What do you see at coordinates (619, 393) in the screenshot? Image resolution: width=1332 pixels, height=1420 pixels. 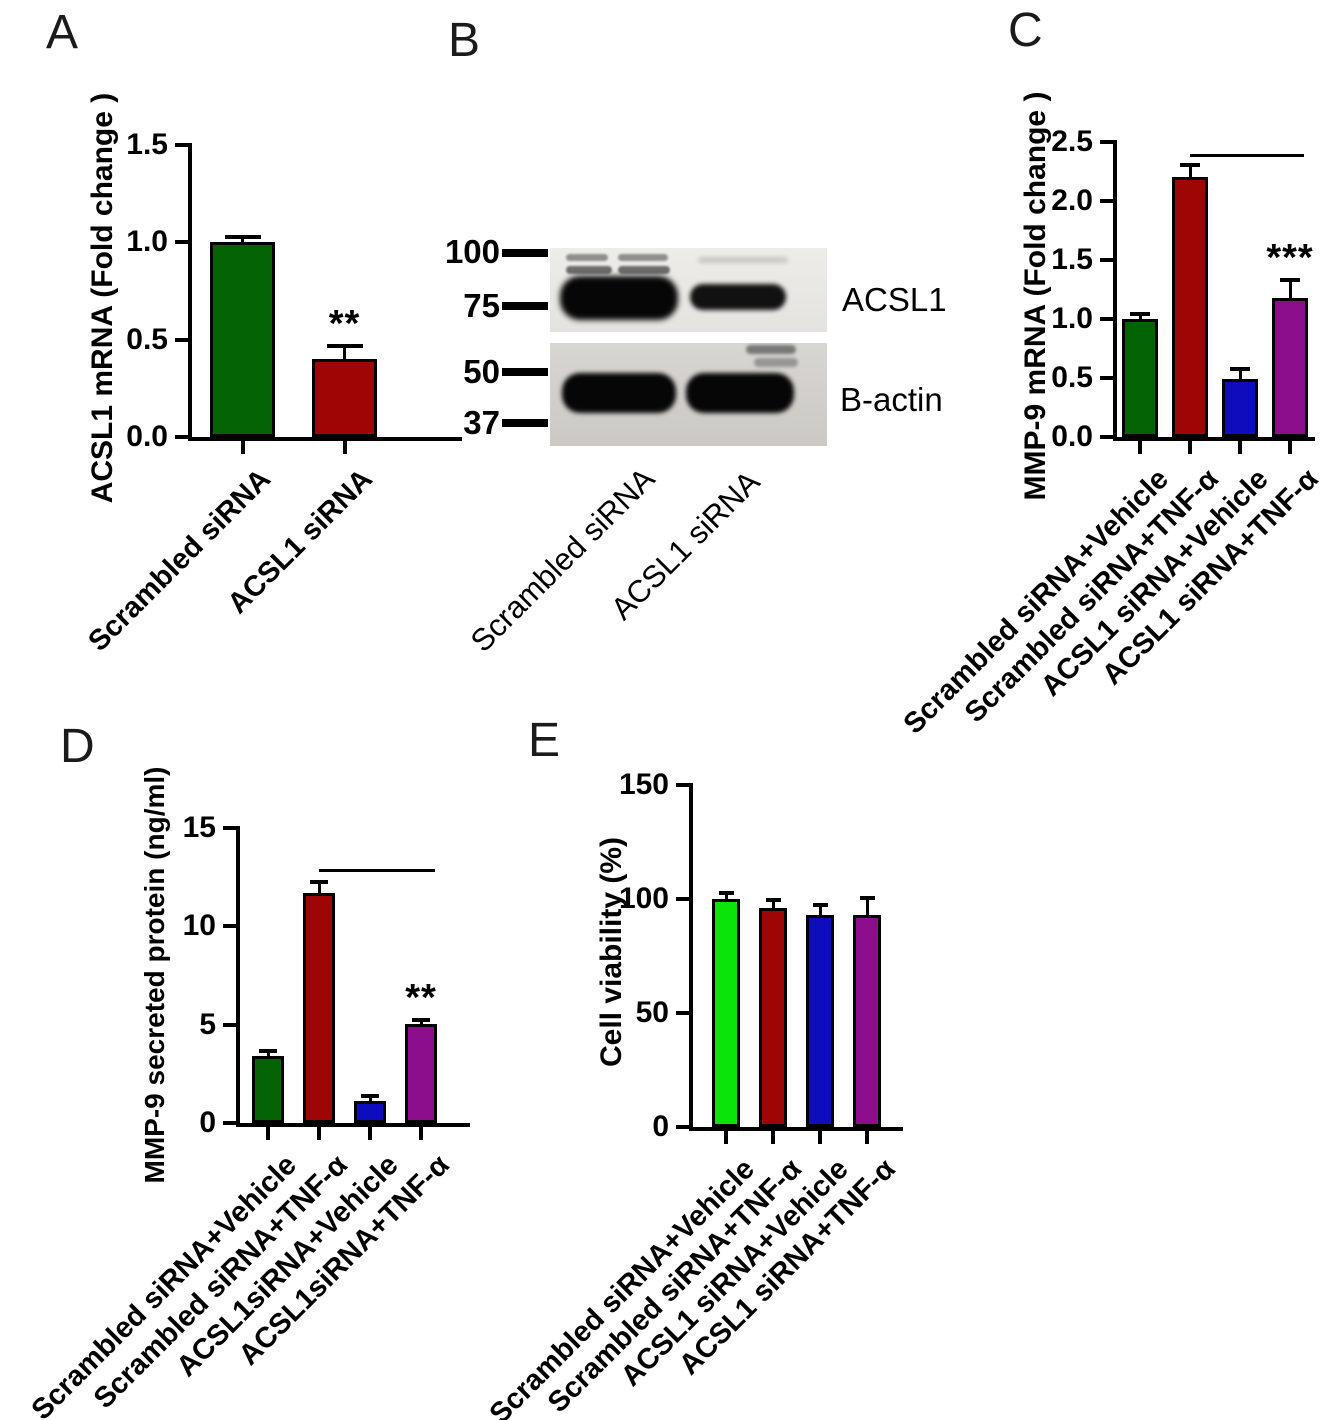 I see `blot-band-bactin-lane1` at bounding box center [619, 393].